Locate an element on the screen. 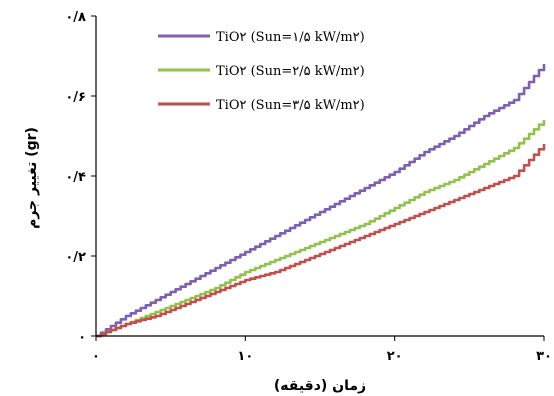 Image resolution: width=554 pixels, height=396 pixels. y-tick-label: ۰/۴ is located at coordinates (75, 177).